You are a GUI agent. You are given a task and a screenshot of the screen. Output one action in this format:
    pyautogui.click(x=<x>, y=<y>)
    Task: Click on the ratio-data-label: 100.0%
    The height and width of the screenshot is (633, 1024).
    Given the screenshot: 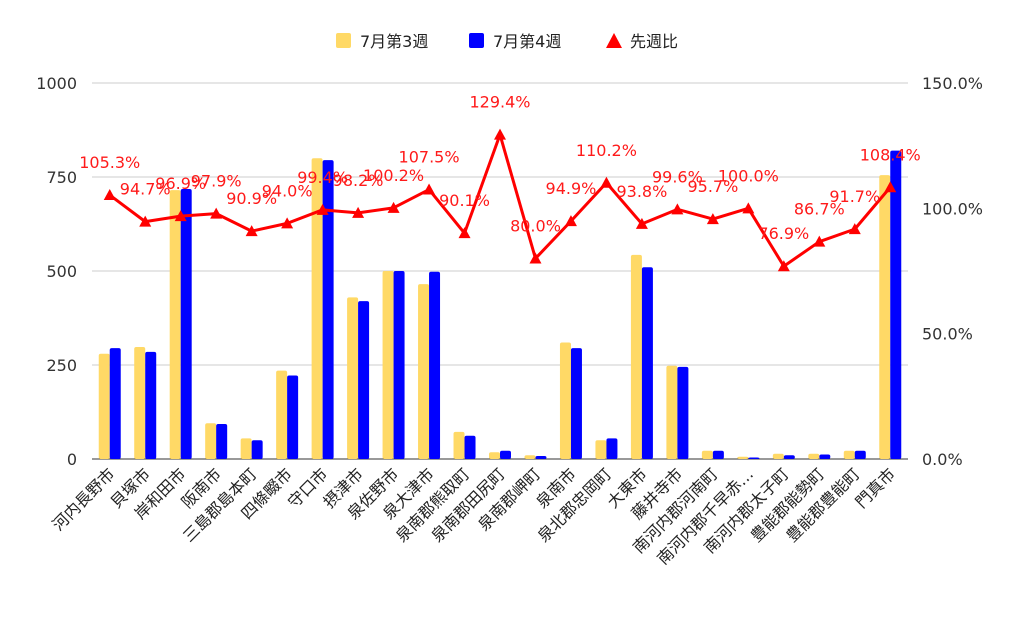 What is the action you would take?
    pyautogui.click(x=748, y=175)
    